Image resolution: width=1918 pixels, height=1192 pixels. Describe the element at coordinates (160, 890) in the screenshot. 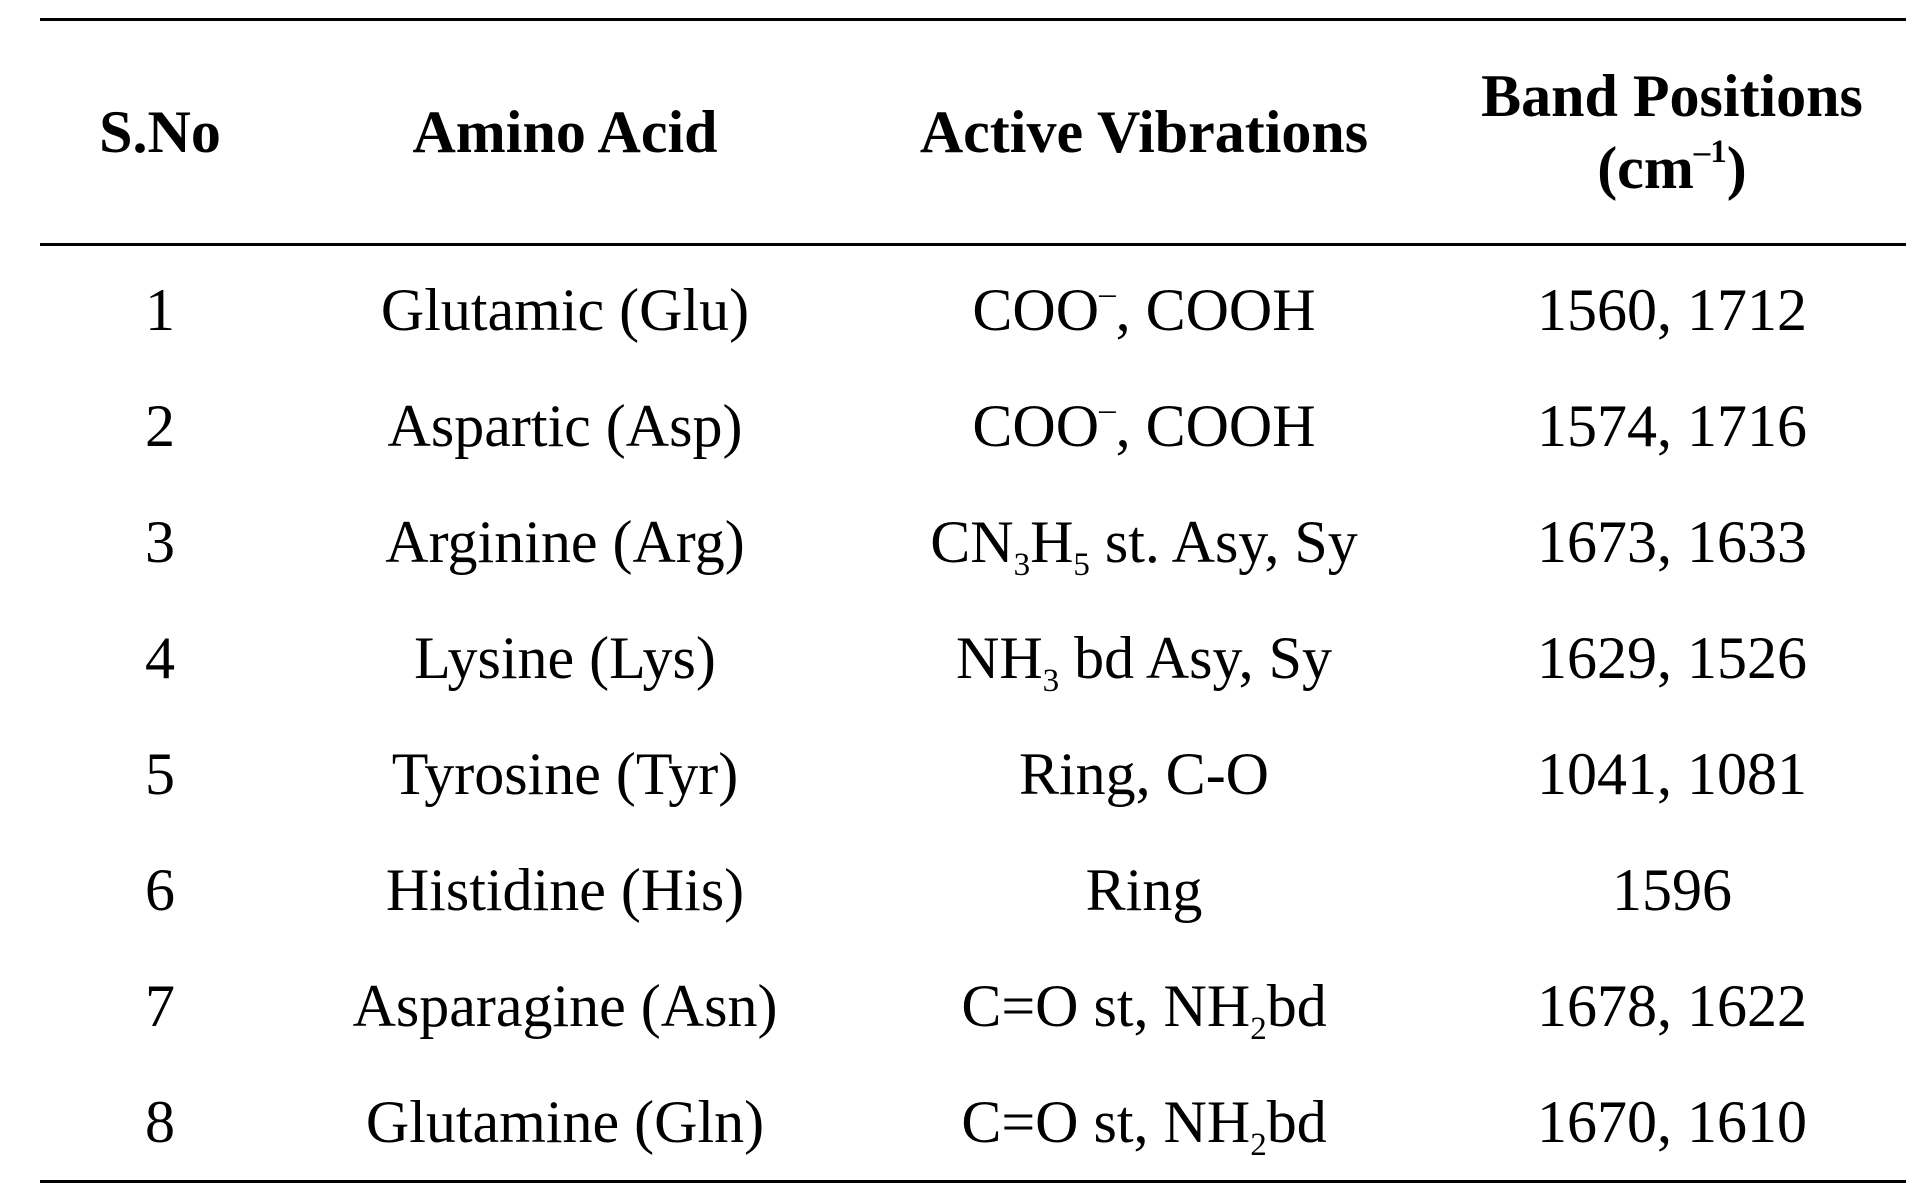

I see `cell-sno: 6` at that location.